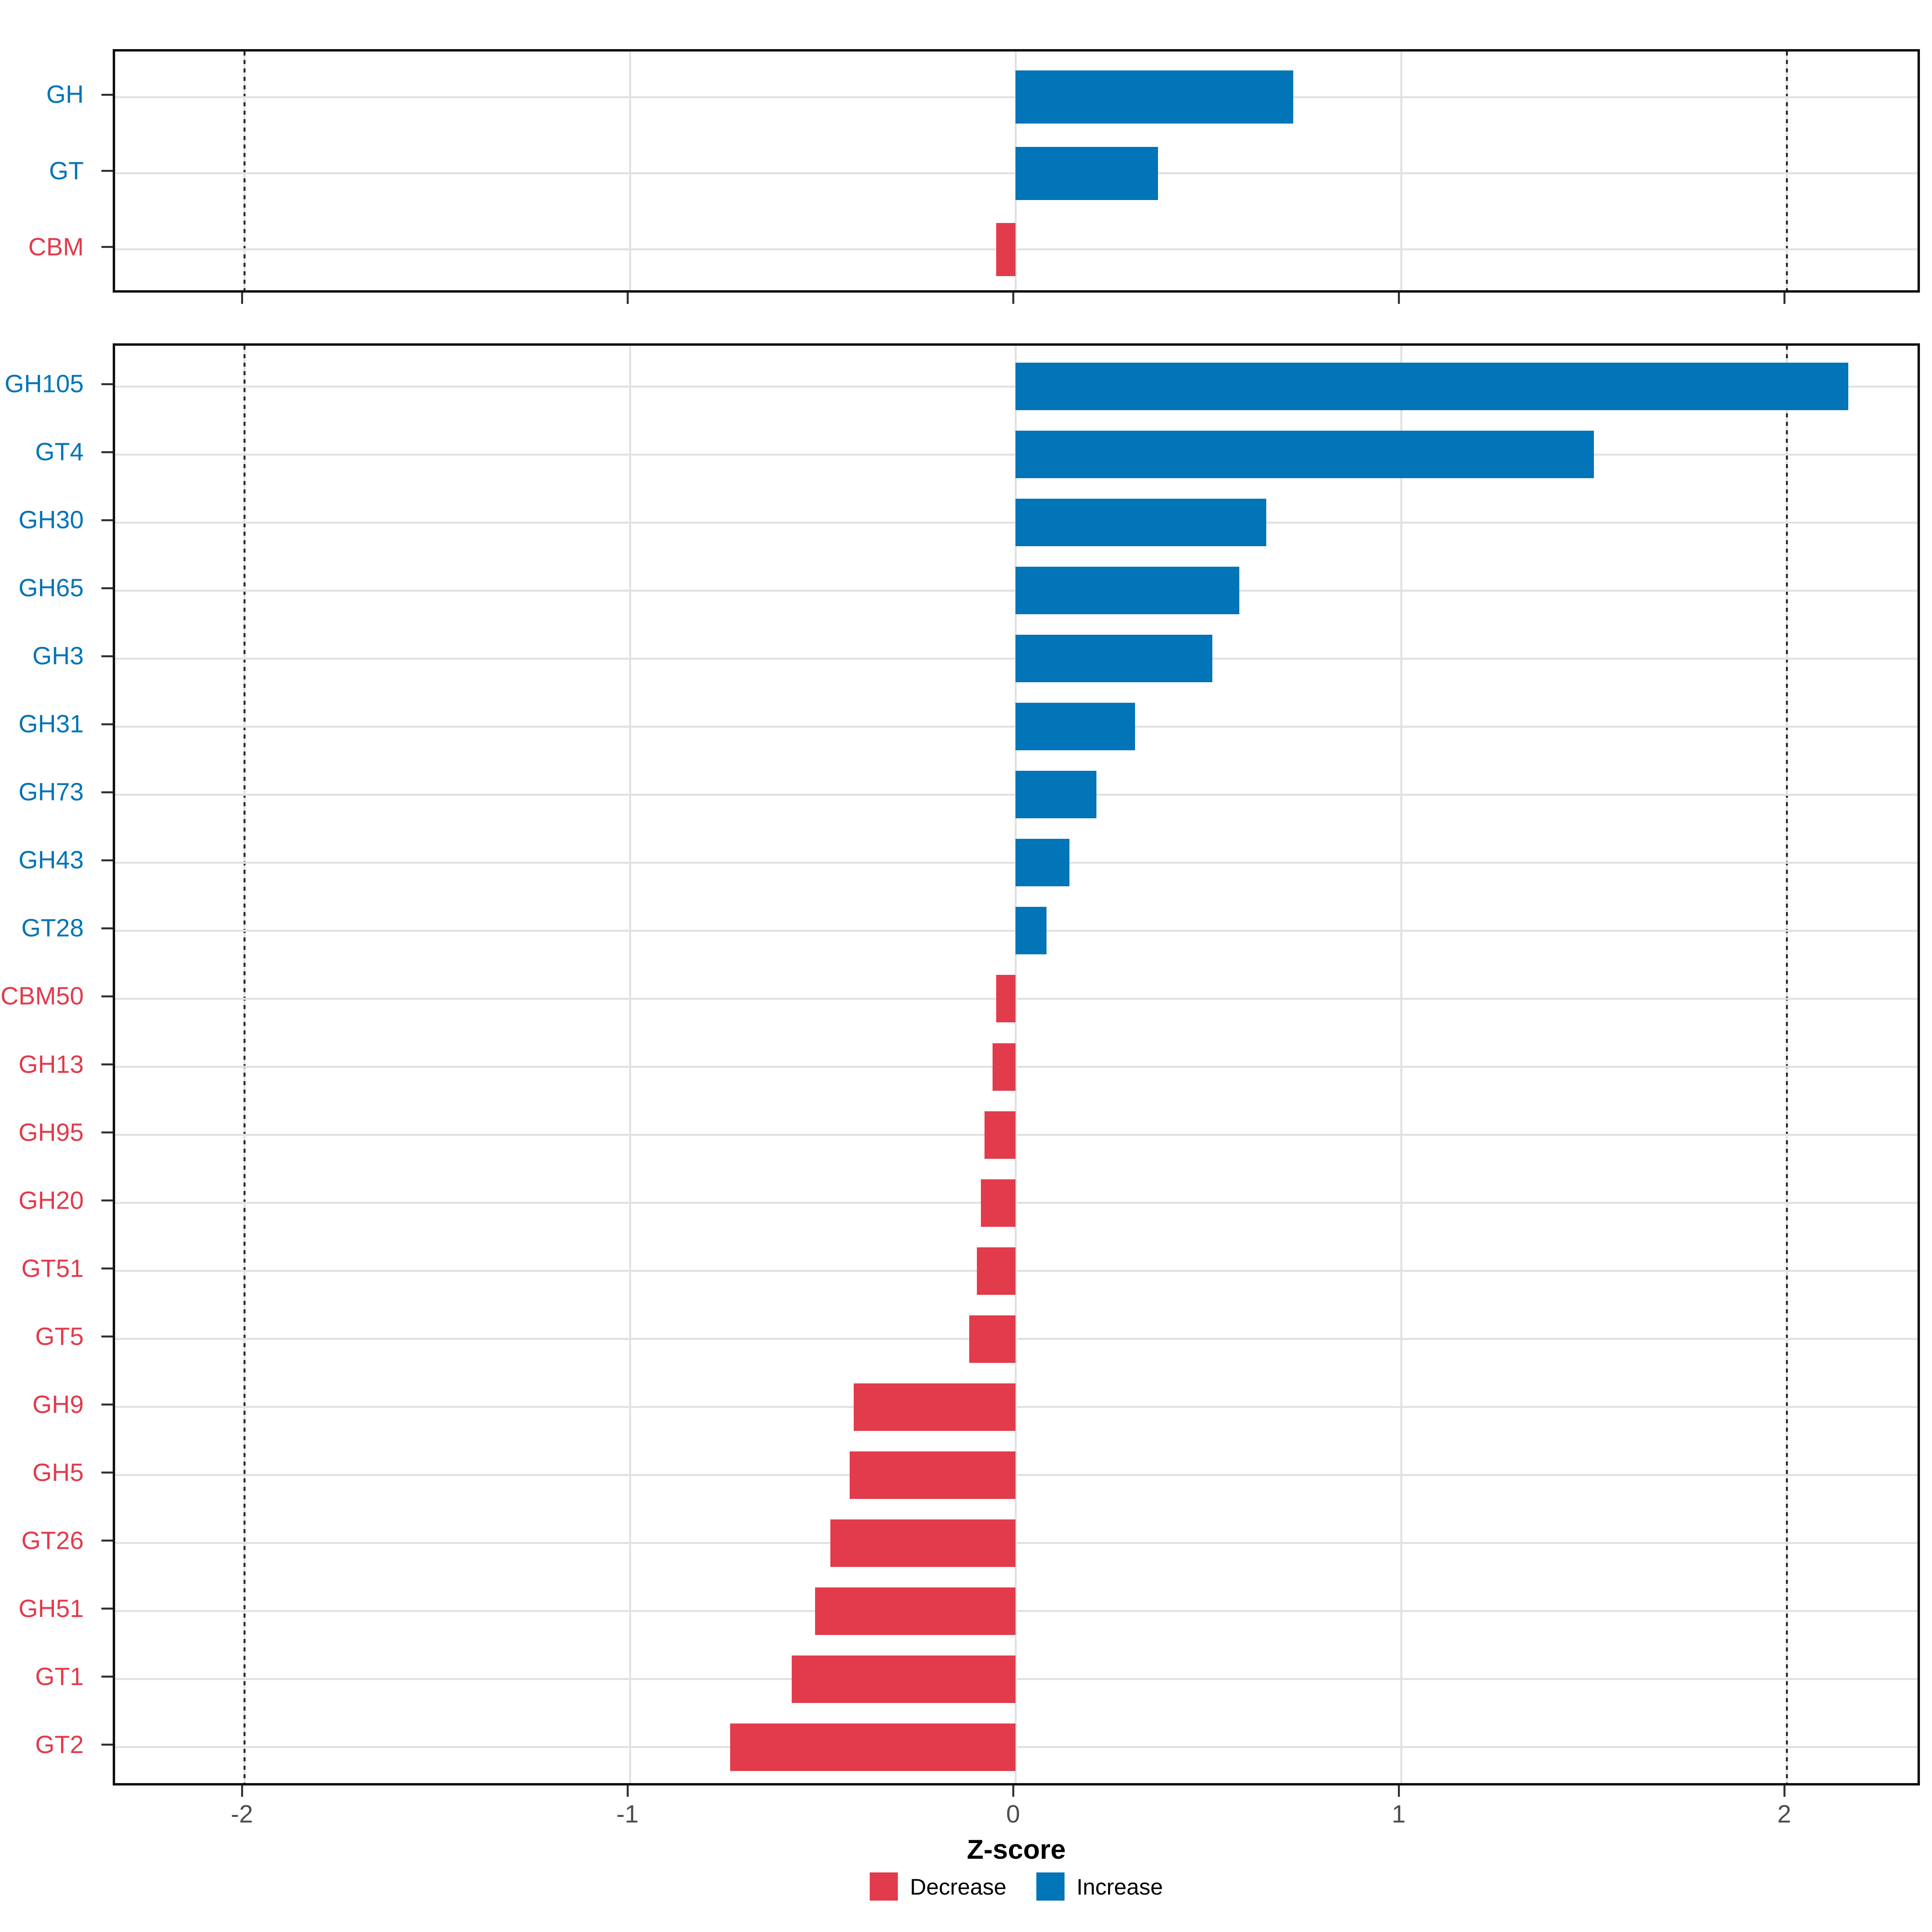 Image resolution: width=1932 pixels, height=1932 pixels. Describe the element at coordinates (66, 171) in the screenshot. I see `y-axis-label-gt: GT` at that location.